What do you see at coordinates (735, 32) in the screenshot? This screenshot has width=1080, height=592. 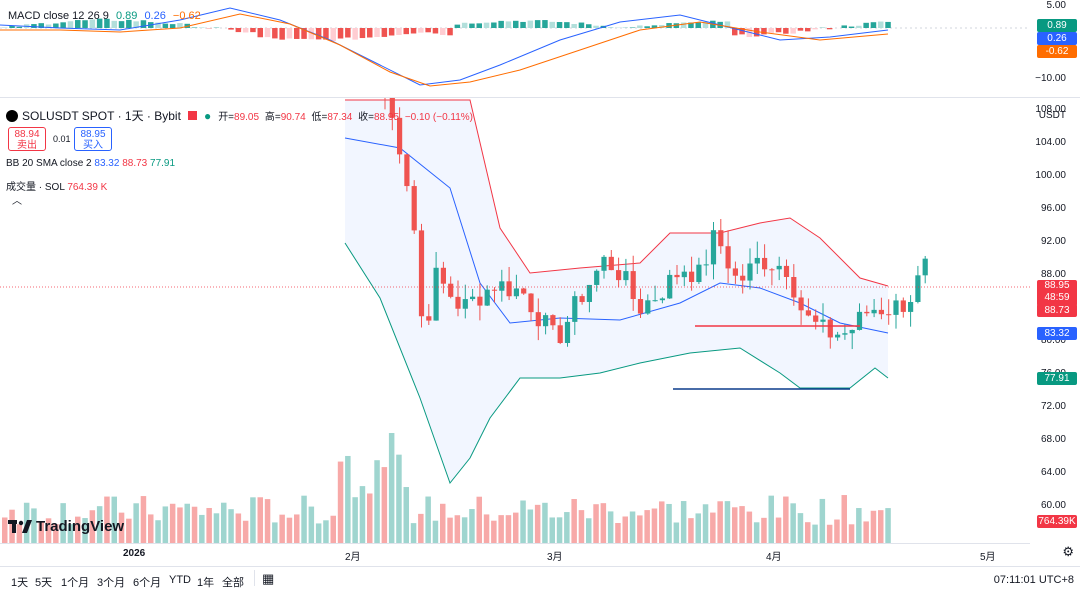 I see `macd-histogram-bar` at bounding box center [735, 32].